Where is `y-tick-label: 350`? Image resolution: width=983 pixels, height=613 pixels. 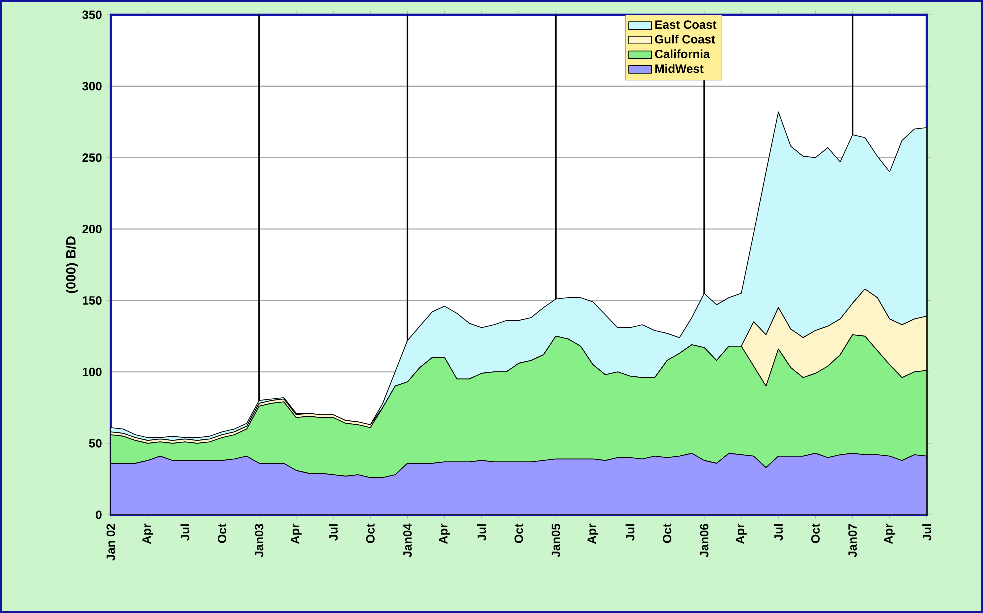 y-tick-label: 350 is located at coordinates (92, 15).